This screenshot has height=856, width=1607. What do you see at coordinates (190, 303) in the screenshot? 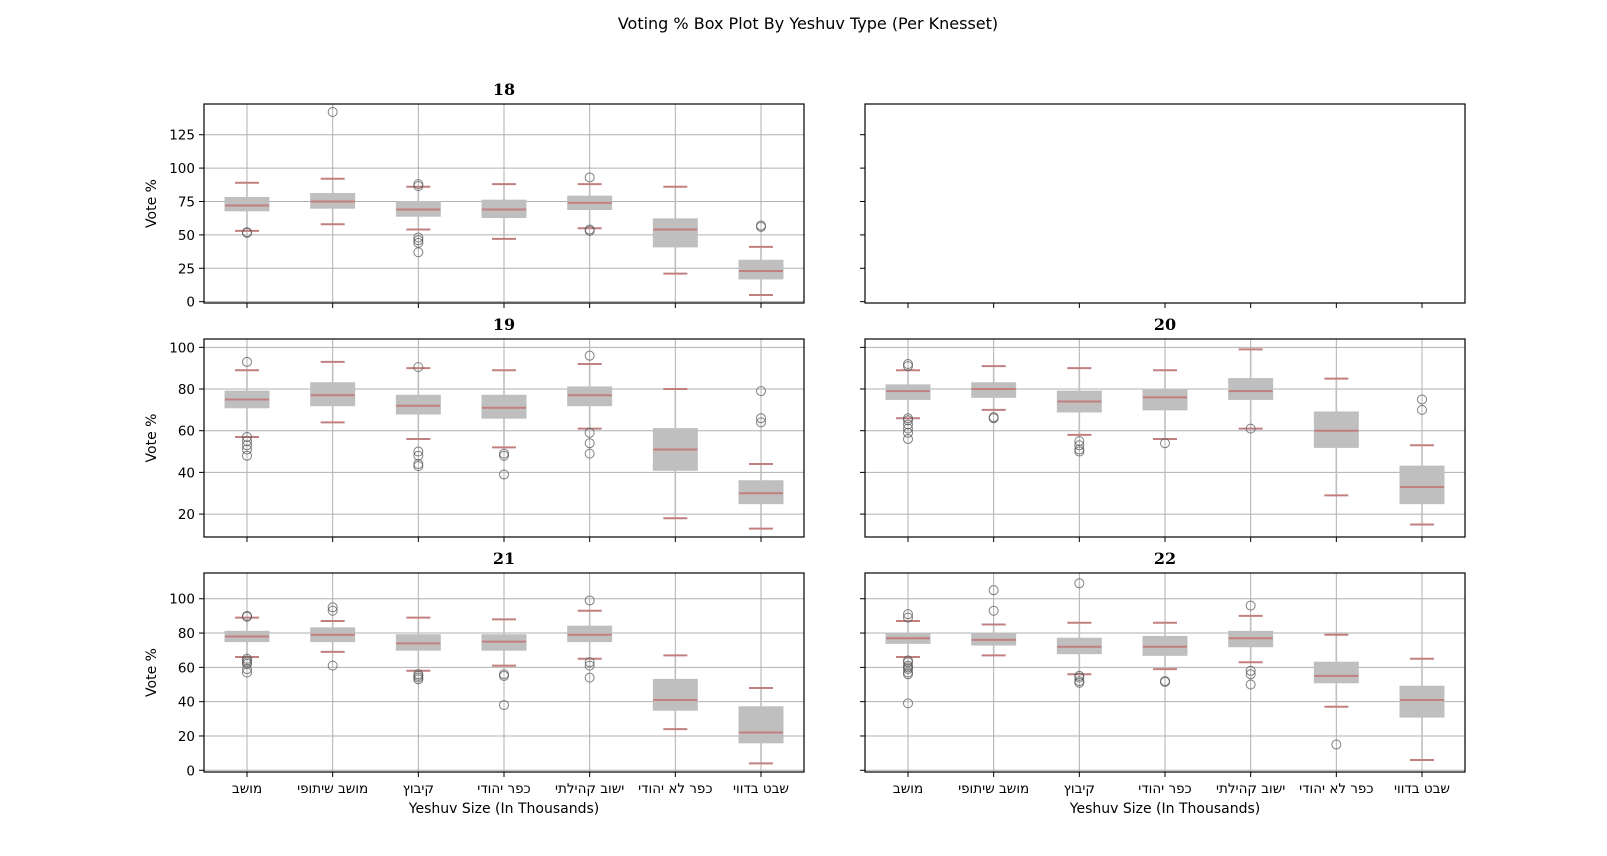
I see `y-tick-label: 0` at bounding box center [190, 303].